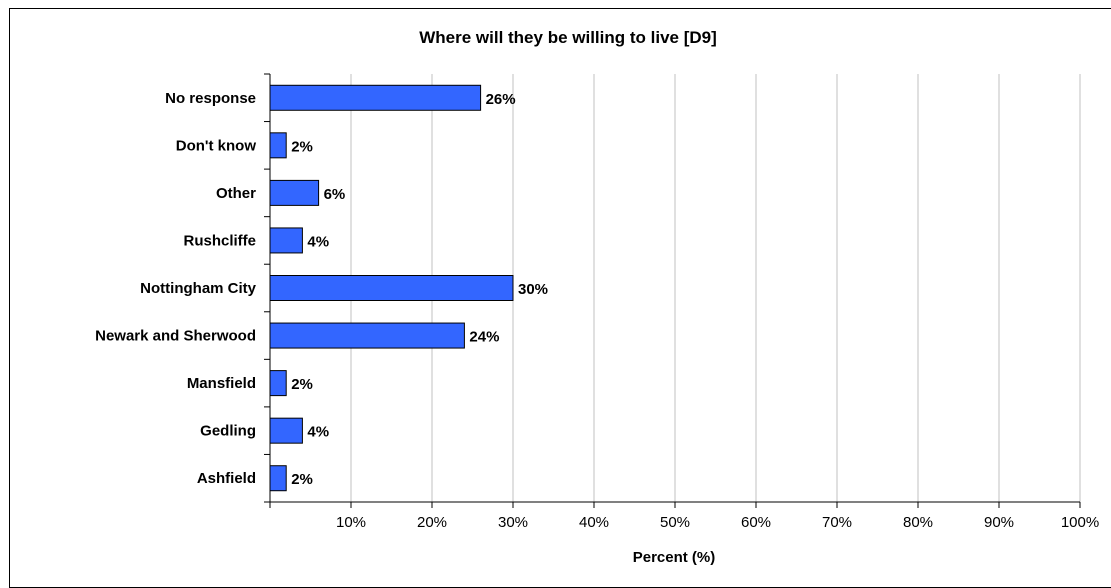  What do you see at coordinates (226, 478) in the screenshot?
I see `category-label: Ashfield` at bounding box center [226, 478].